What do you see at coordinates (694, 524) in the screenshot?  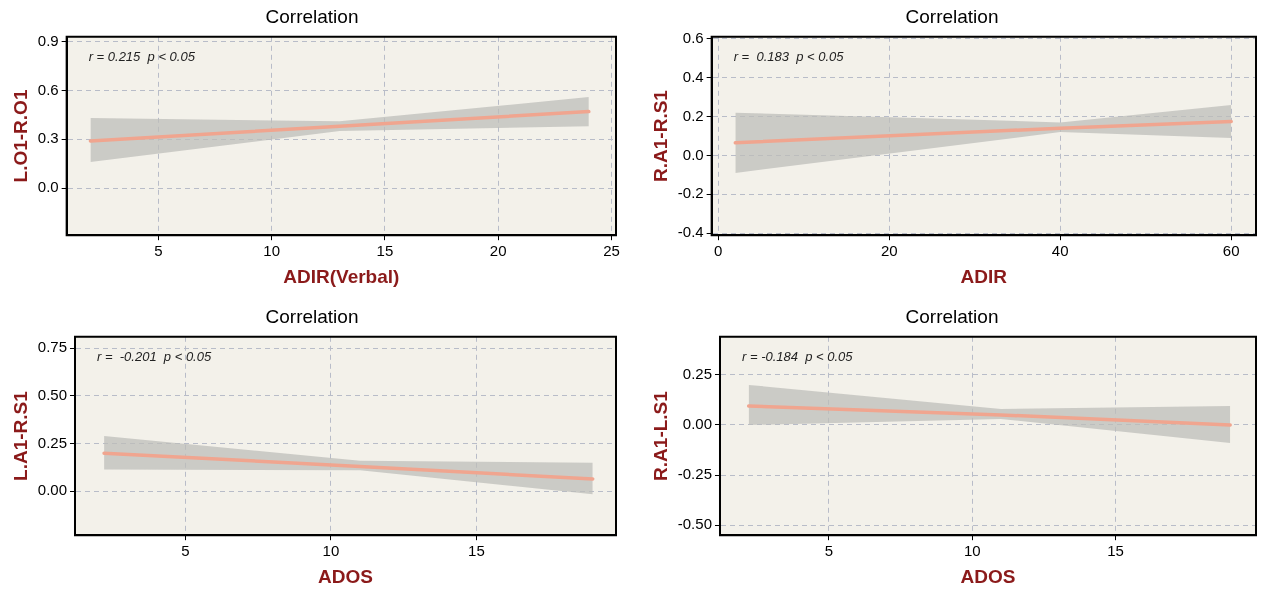 I see `y-tick-label: -0.50` at bounding box center [694, 524].